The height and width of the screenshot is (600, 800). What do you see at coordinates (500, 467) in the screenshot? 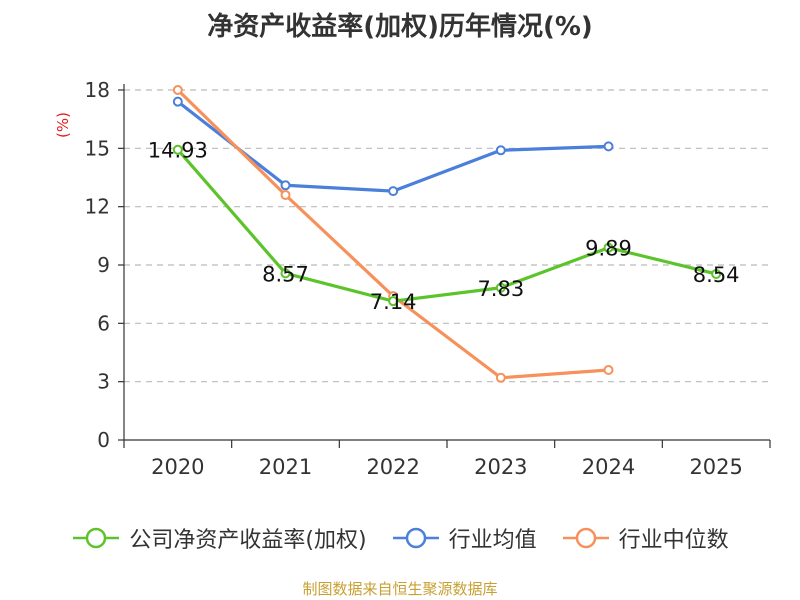
I see `x-tick-label: 2023` at bounding box center [500, 467].